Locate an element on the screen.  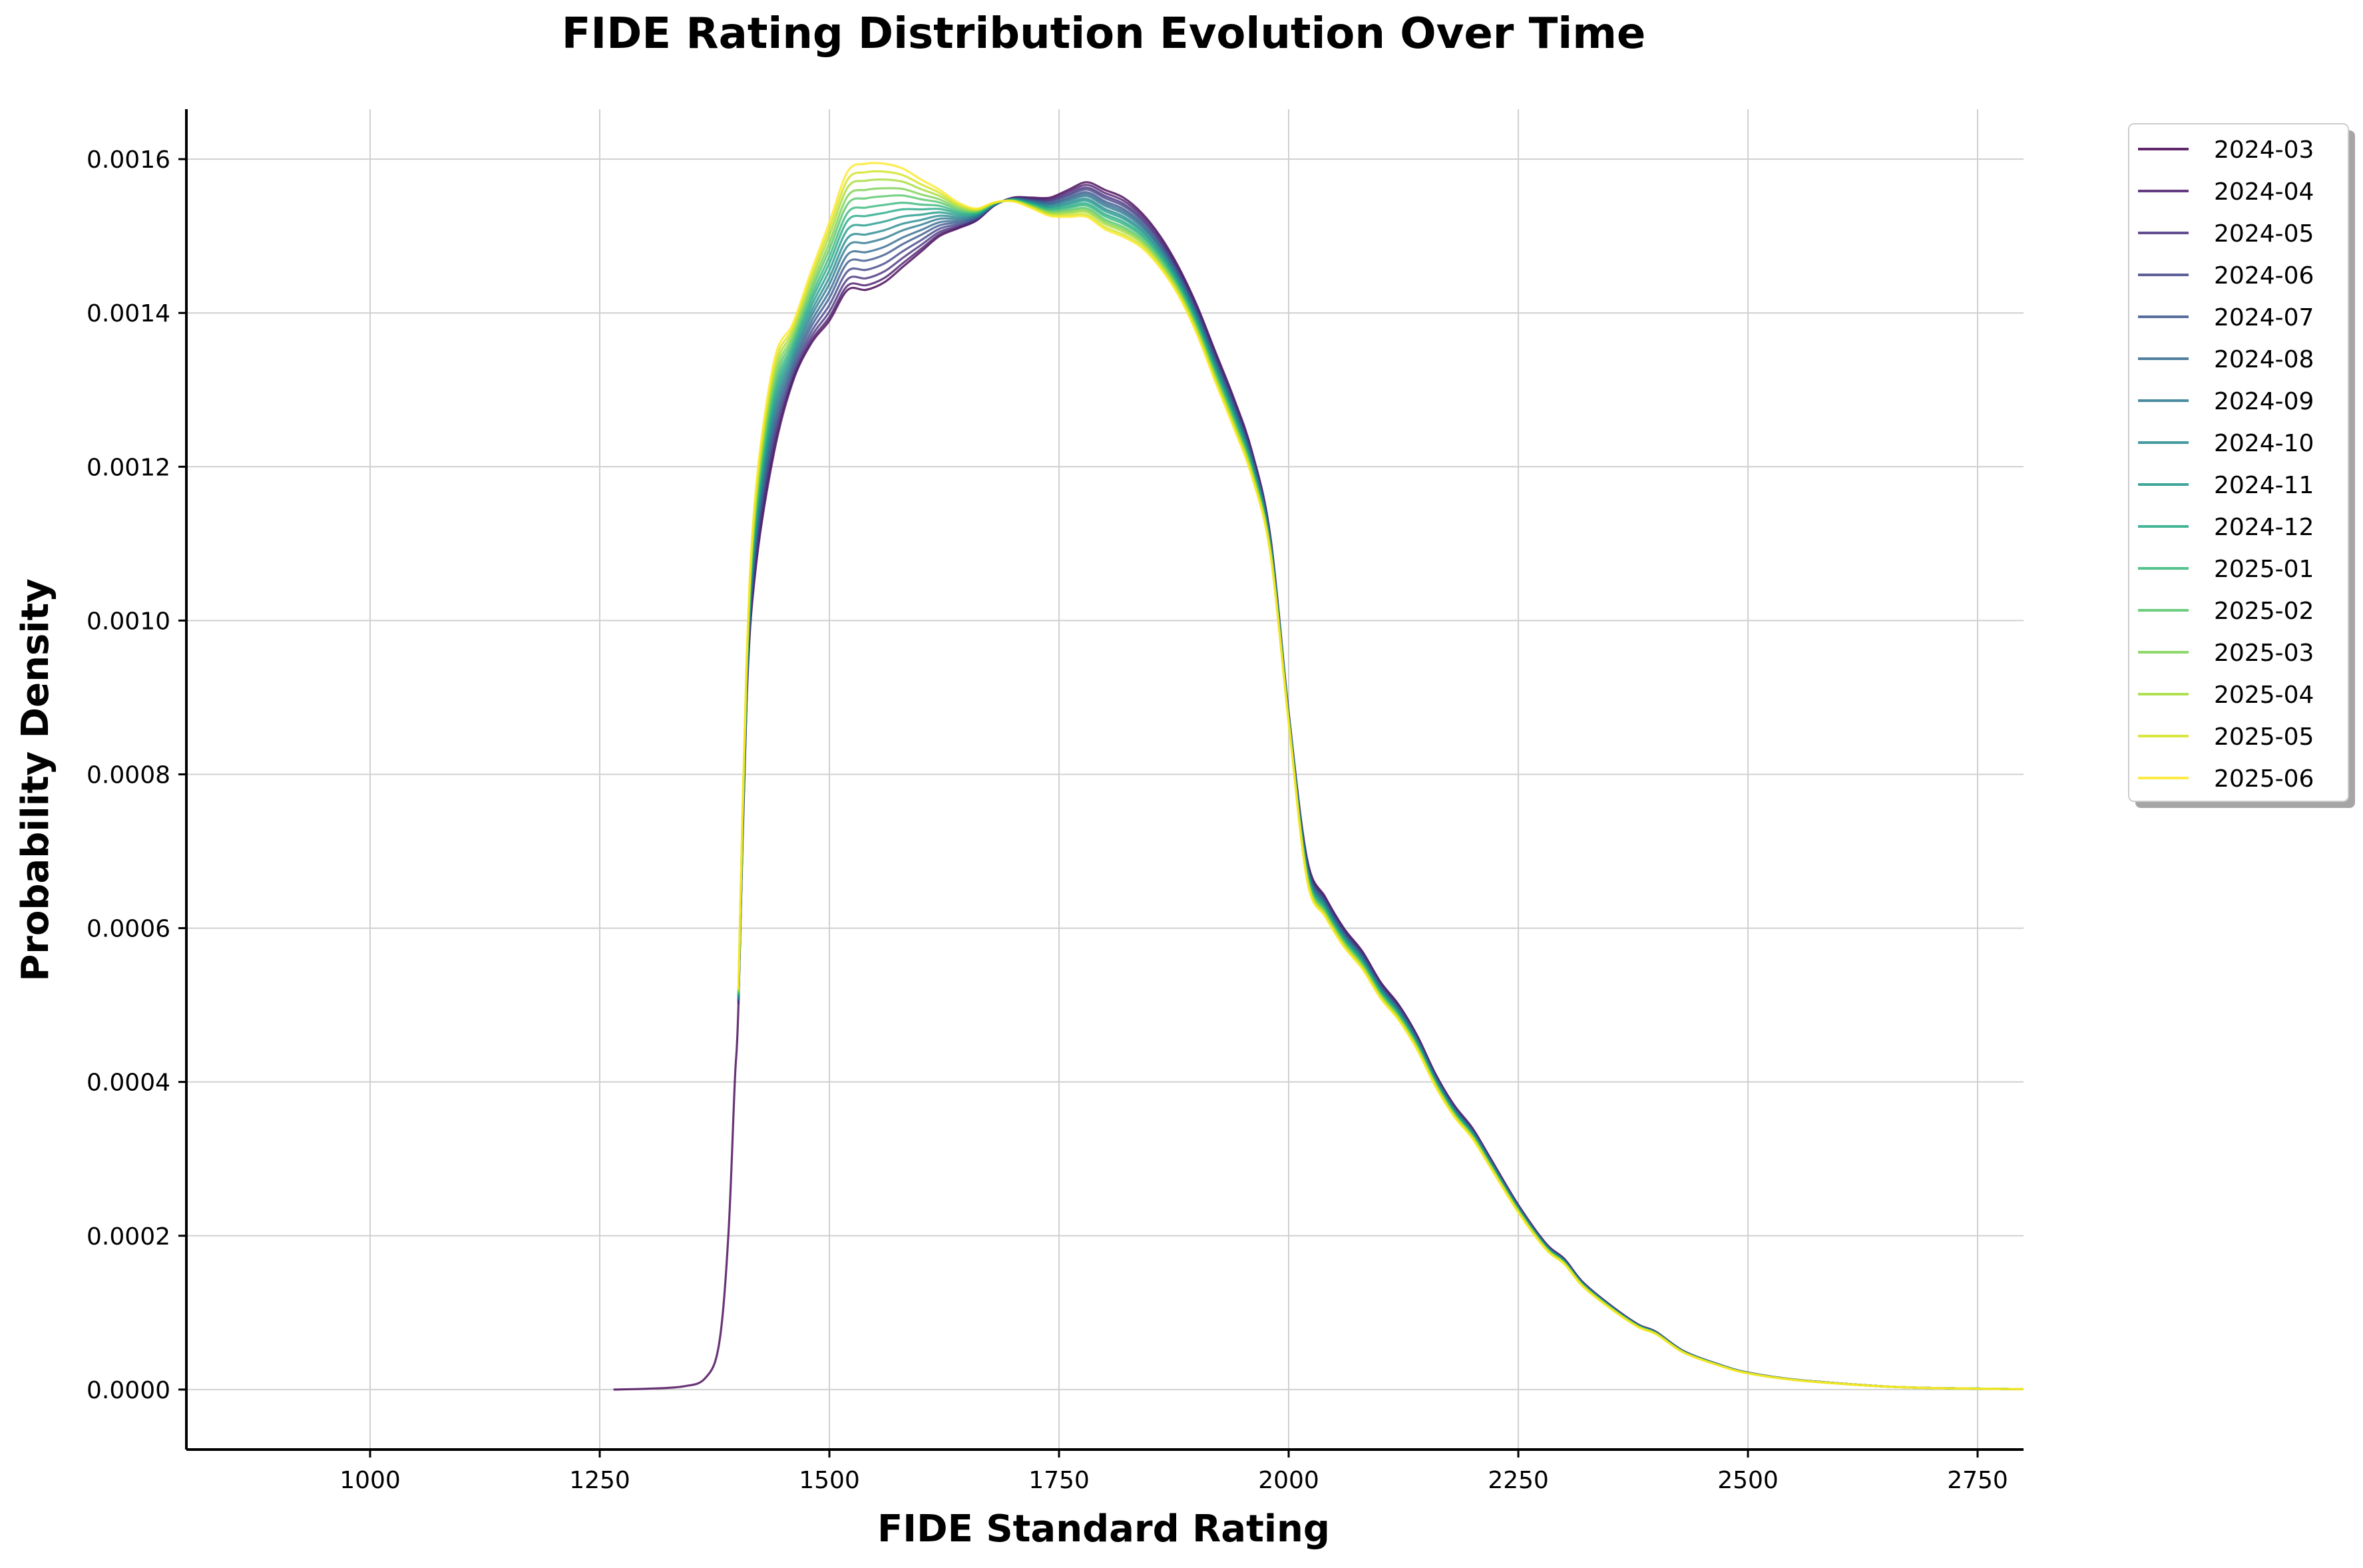
legend-label: 2024-10 is located at coordinates (2264, 443).